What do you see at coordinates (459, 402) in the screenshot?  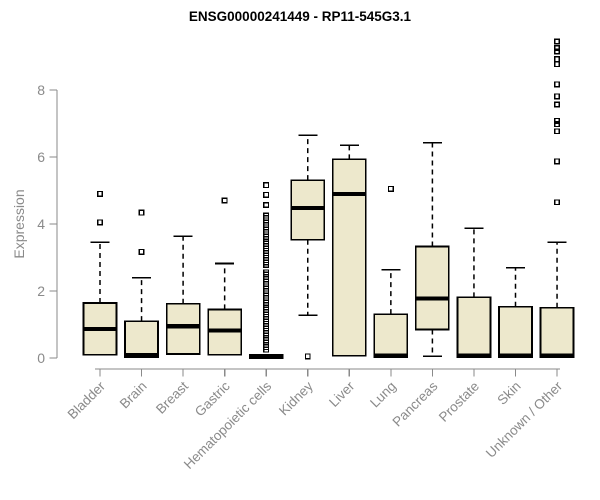 I see `x-category-label-prostate: Prostate` at bounding box center [459, 402].